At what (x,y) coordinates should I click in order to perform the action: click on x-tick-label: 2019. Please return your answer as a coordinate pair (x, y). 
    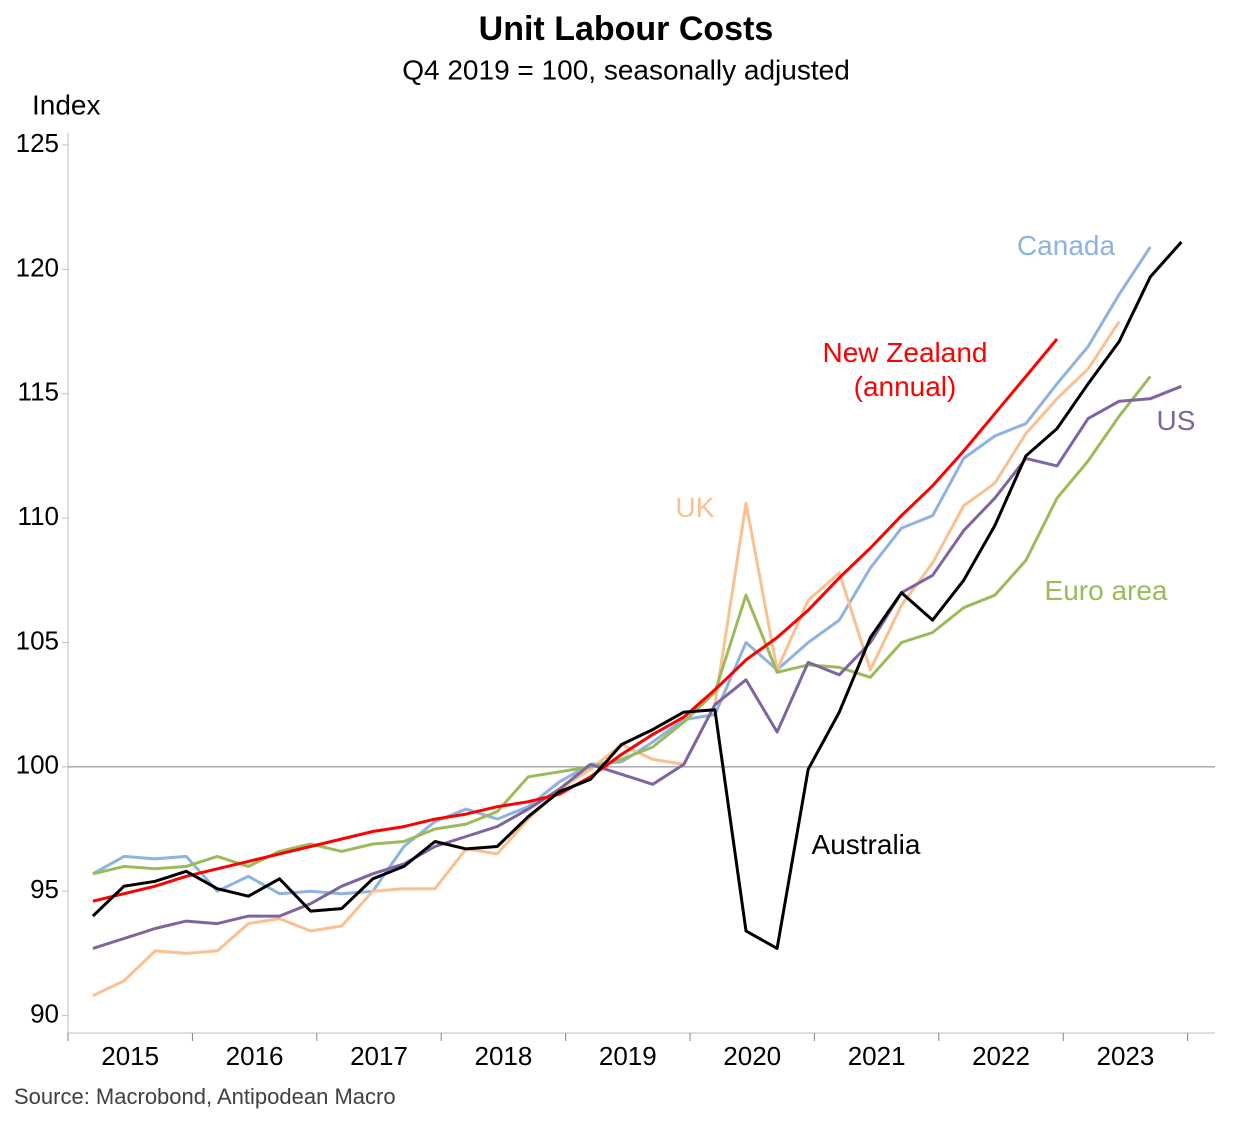
    Looking at the image, I should click on (628, 1056).